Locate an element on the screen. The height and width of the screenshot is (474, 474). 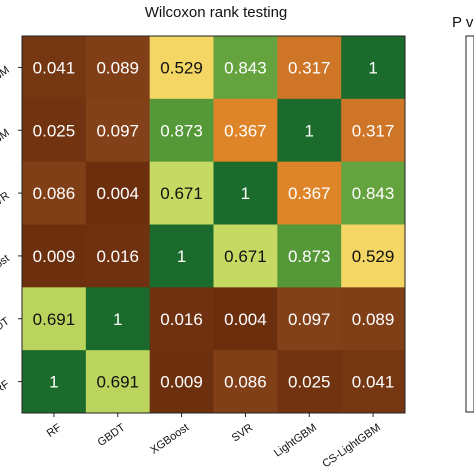
x-tick-label: RF is located at coordinates (54, 430).